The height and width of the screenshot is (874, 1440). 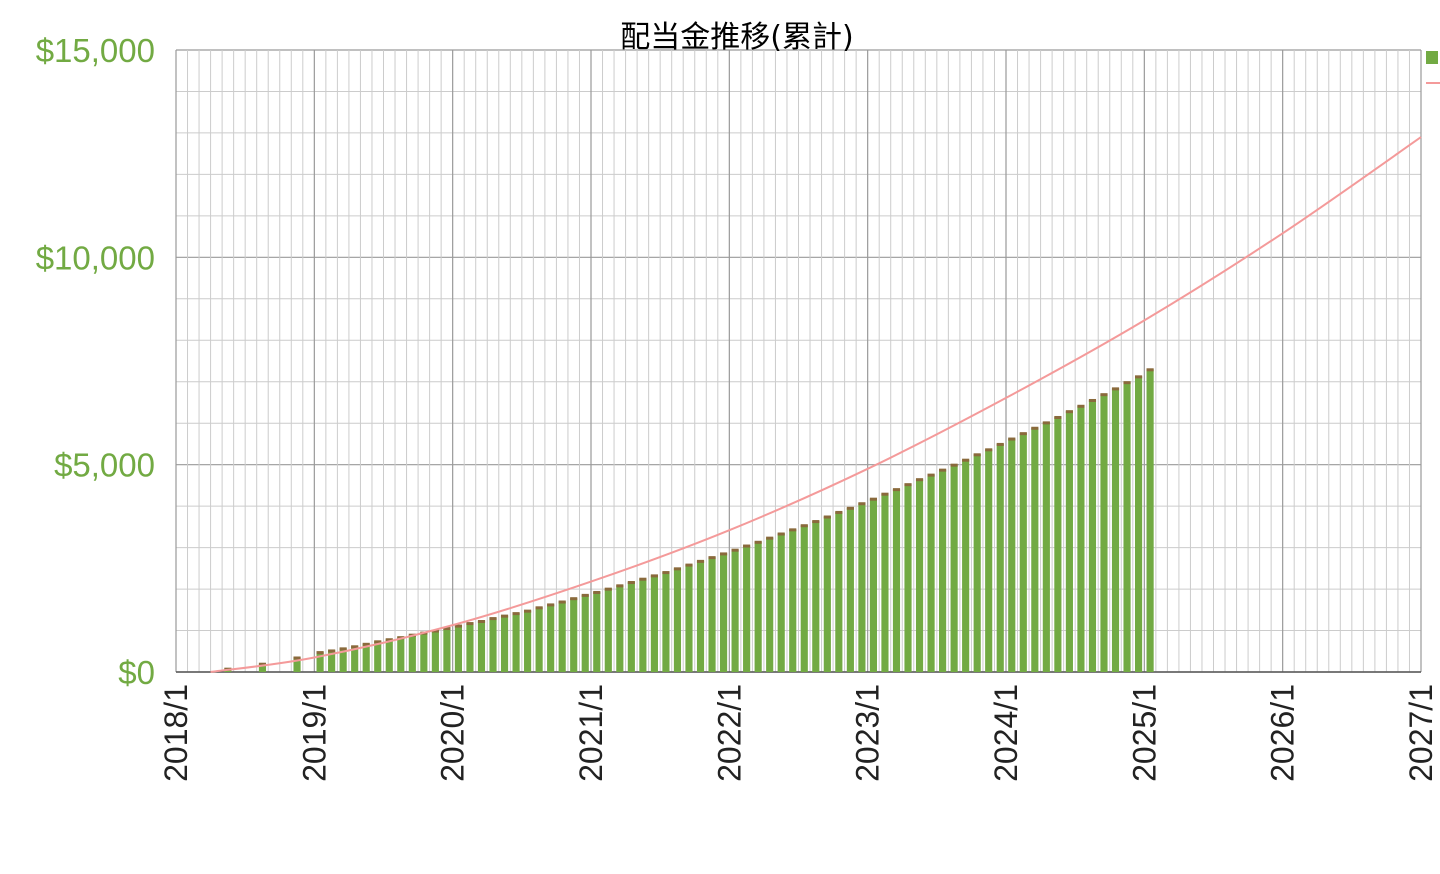 What do you see at coordinates (1283, 733) in the screenshot?
I see `x-tick-label: 2026/1` at bounding box center [1283, 733].